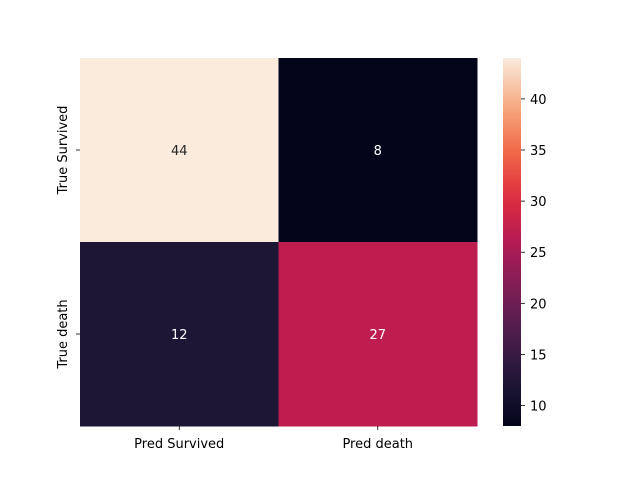 The image size is (640, 480). Describe the element at coordinates (179, 444) in the screenshot. I see `x-tick-label: Pred Survived` at that location.